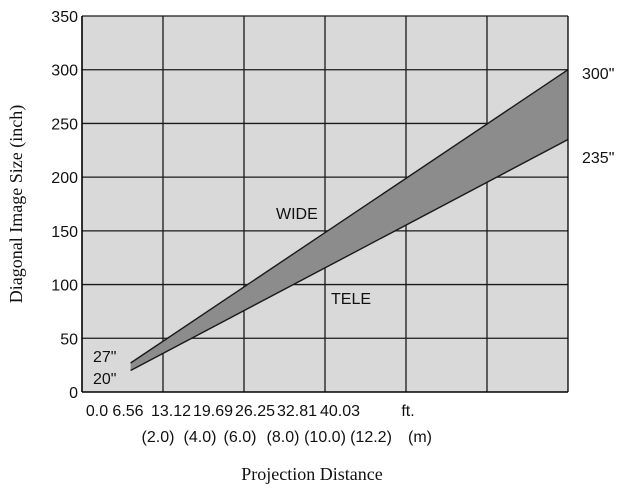 The height and width of the screenshot is (489, 620). I want to click on tele-start-size-label: 20", so click(104, 379).